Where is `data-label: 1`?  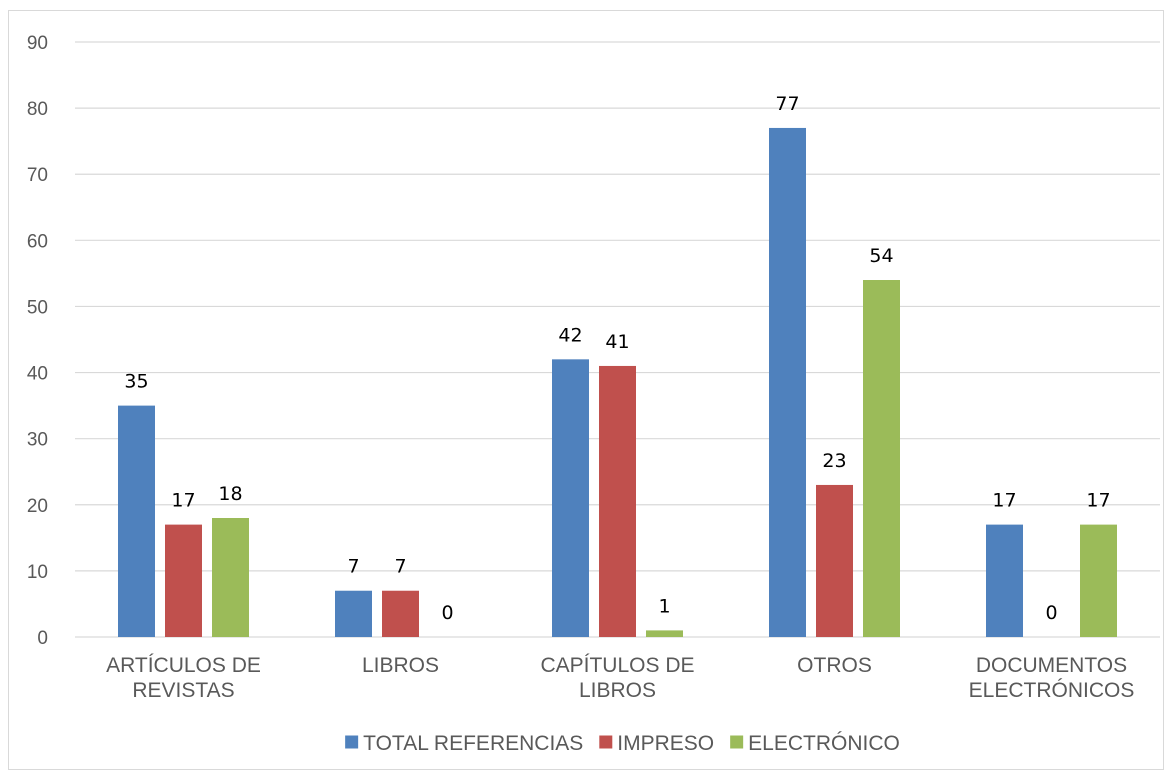
data-label: 1 is located at coordinates (664, 606).